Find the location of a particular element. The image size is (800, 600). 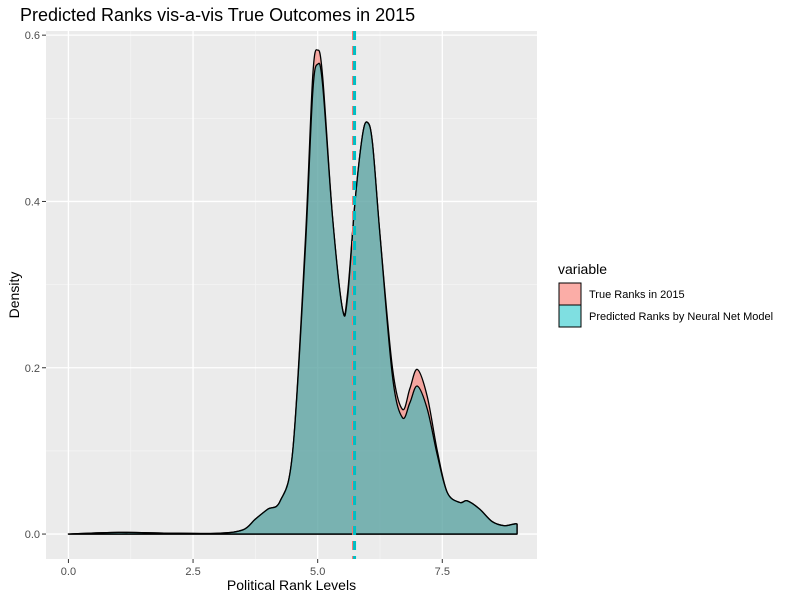

legend-title: variable is located at coordinates (582, 269).